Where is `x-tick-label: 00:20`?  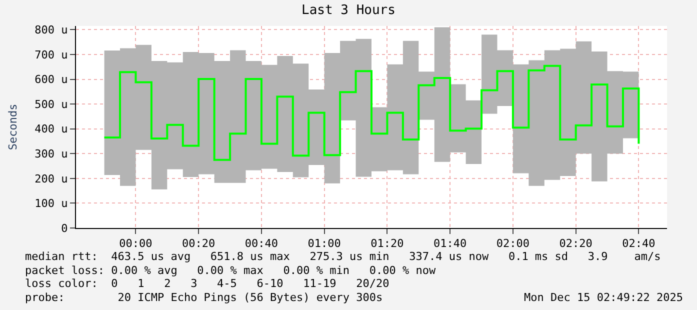 x-tick-label: 00:20 is located at coordinates (199, 243).